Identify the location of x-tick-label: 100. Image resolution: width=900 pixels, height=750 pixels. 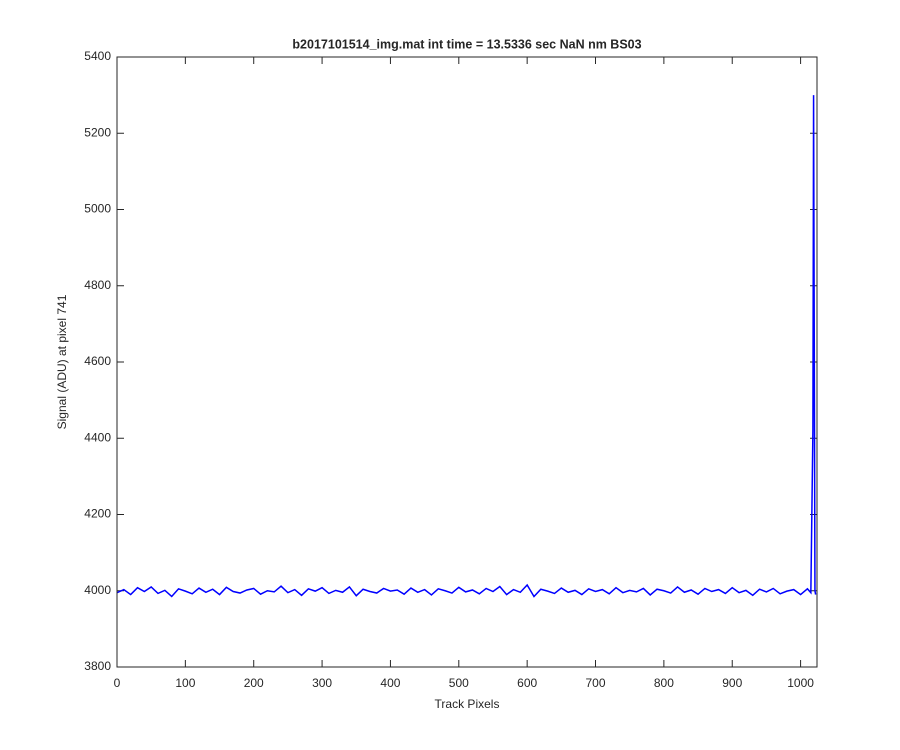
(185, 683).